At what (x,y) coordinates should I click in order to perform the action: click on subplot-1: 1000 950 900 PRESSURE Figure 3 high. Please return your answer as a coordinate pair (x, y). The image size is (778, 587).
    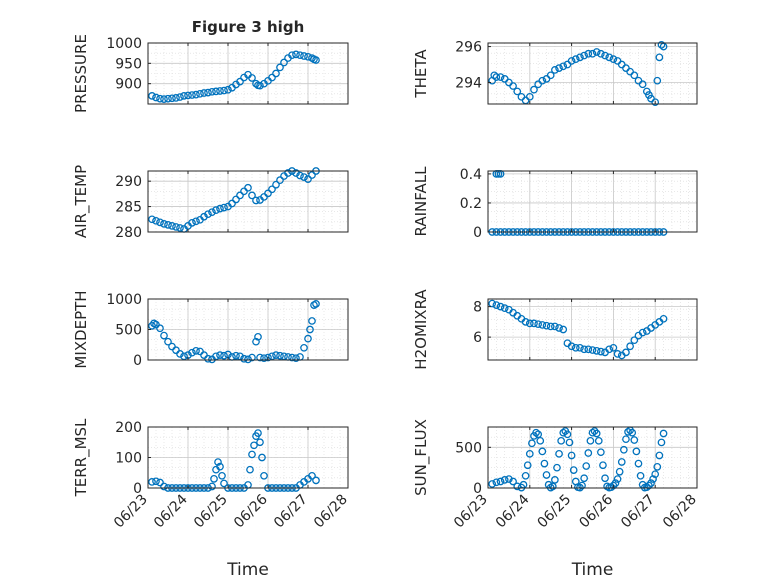
    Looking at the image, I should click on (210, 65).